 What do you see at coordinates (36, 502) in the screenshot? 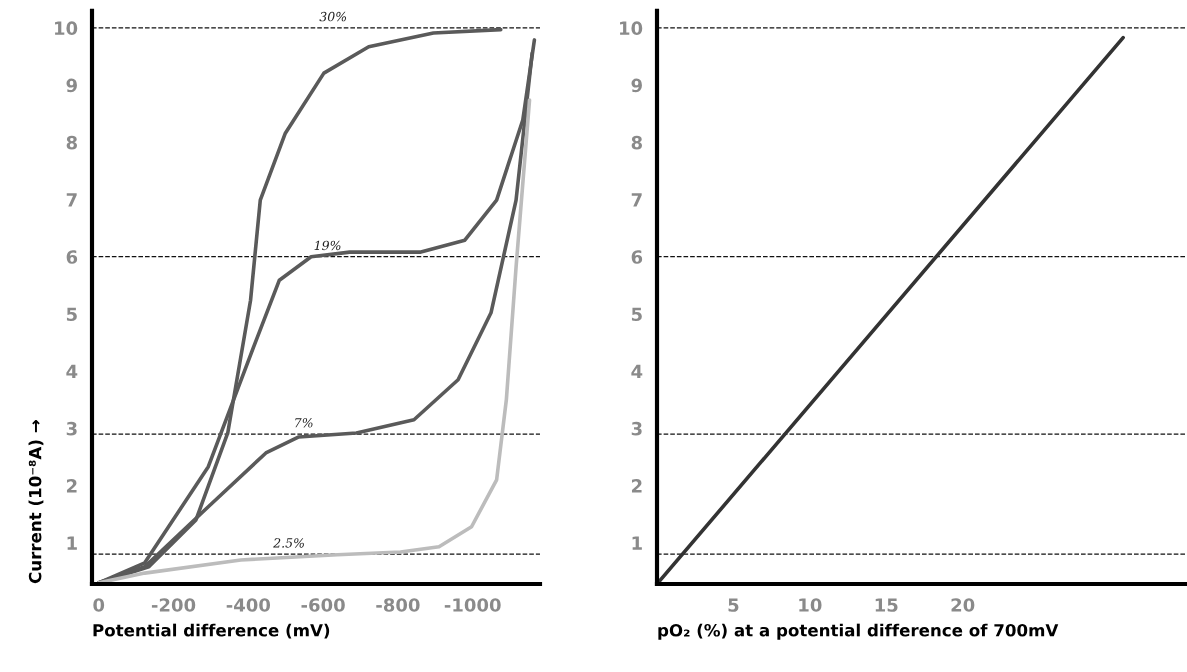
I see `y-axis-title: Current (10⁻⁸A) →` at bounding box center [36, 502].